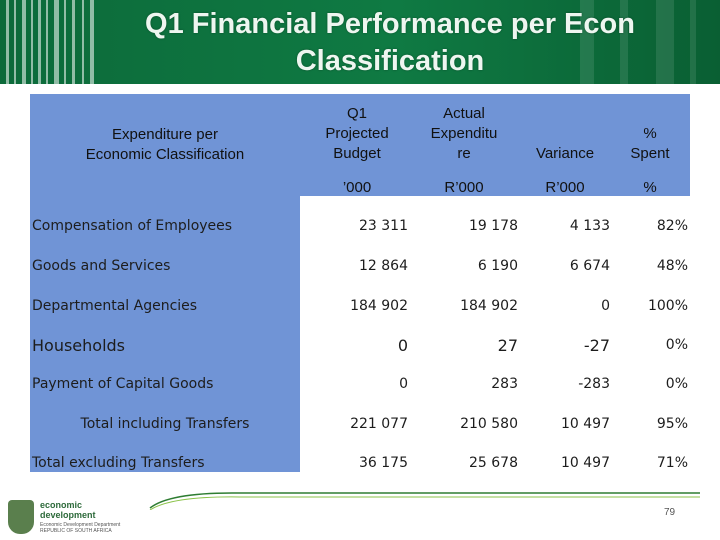 The width and height of the screenshot is (720, 540). Describe the element at coordinates (68, 515) in the screenshot. I see `logo-text-line: development` at that location.